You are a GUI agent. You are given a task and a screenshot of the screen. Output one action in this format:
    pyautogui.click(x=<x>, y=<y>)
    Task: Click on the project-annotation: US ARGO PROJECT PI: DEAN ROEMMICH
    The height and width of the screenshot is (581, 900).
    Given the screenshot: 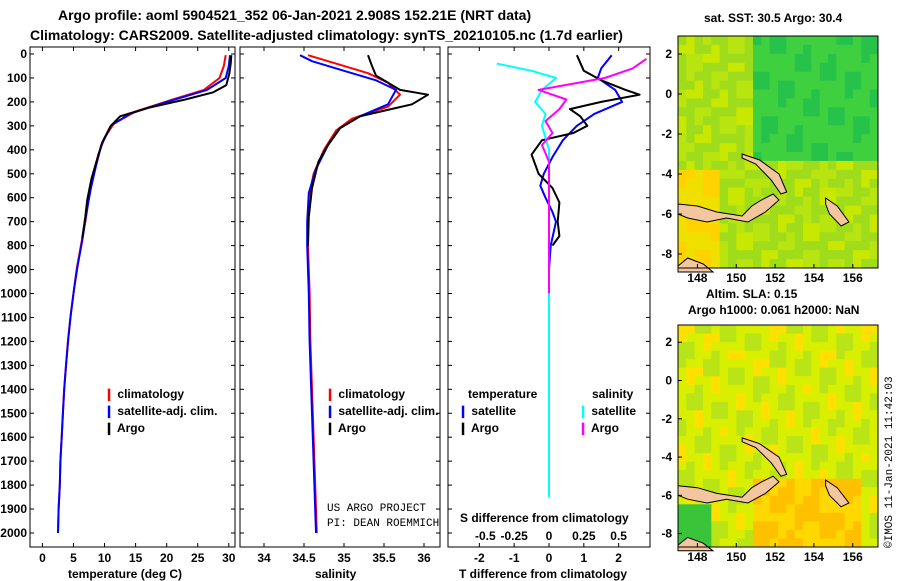 What is the action you would take?
    pyautogui.click(x=383, y=517)
    